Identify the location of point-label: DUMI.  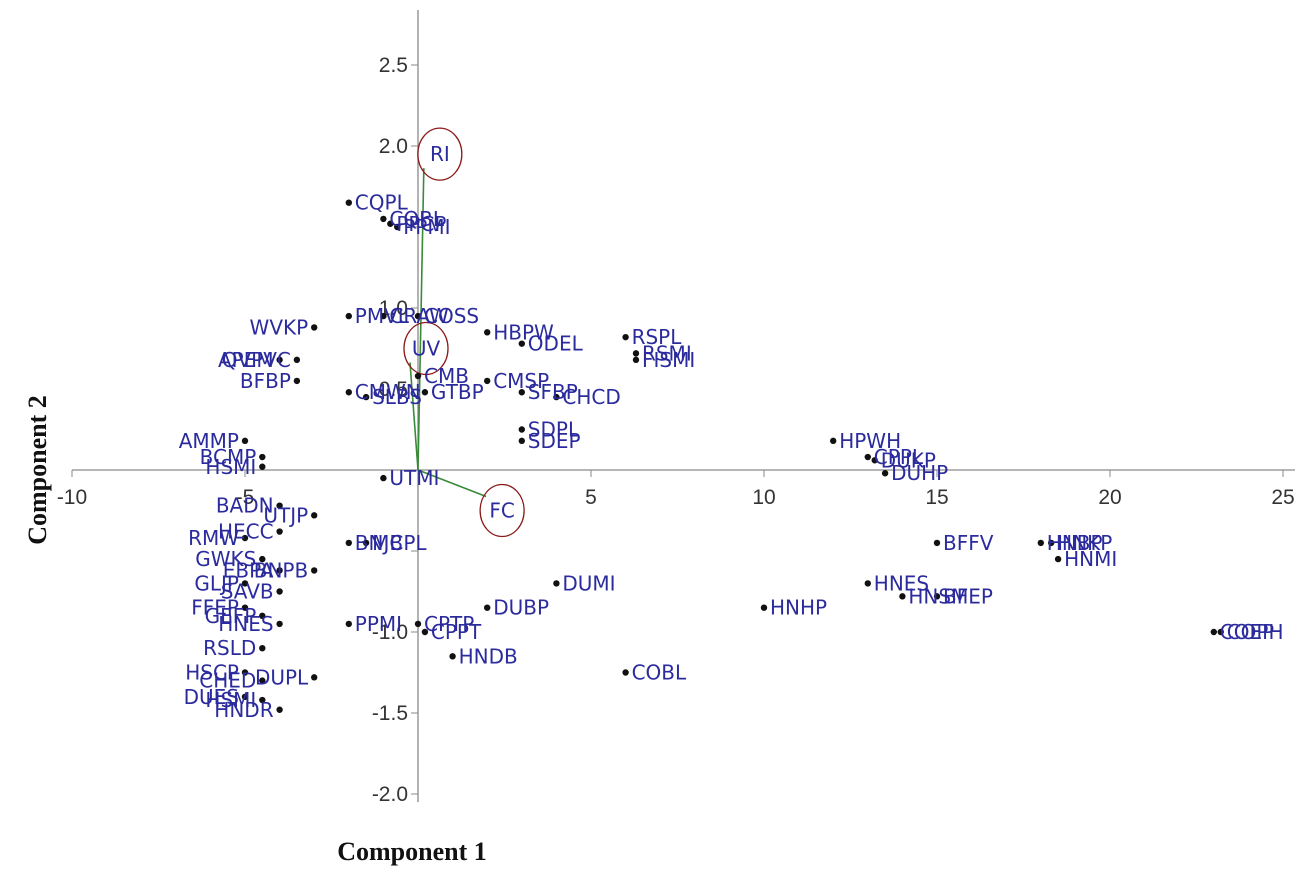
(588, 583).